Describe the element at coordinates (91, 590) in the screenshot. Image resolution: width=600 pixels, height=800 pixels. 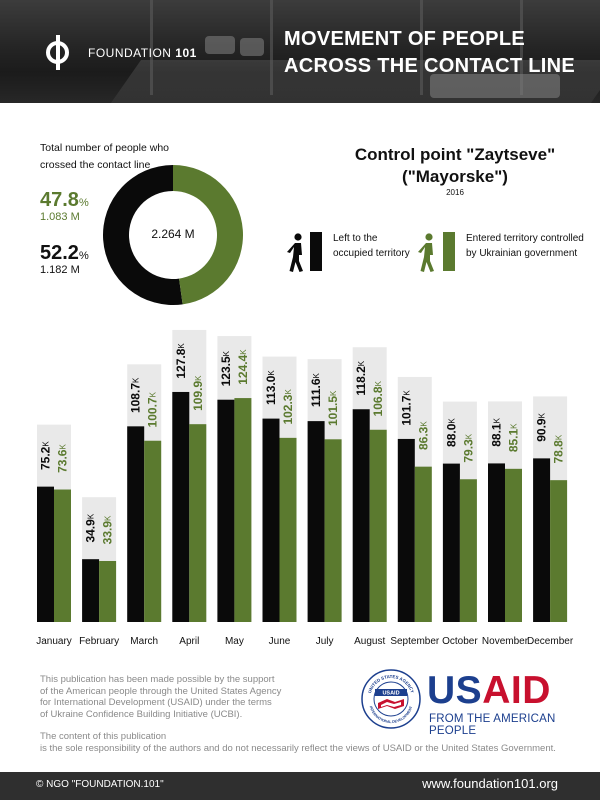
I see `bar-left-february` at that location.